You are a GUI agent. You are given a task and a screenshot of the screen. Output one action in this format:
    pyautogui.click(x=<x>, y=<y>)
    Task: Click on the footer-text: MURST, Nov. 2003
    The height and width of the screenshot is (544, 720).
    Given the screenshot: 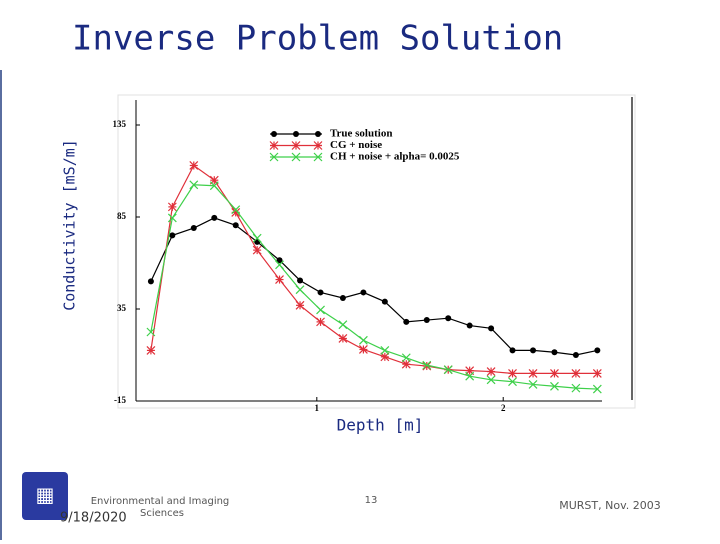 What is the action you would take?
    pyautogui.click(x=609, y=505)
    